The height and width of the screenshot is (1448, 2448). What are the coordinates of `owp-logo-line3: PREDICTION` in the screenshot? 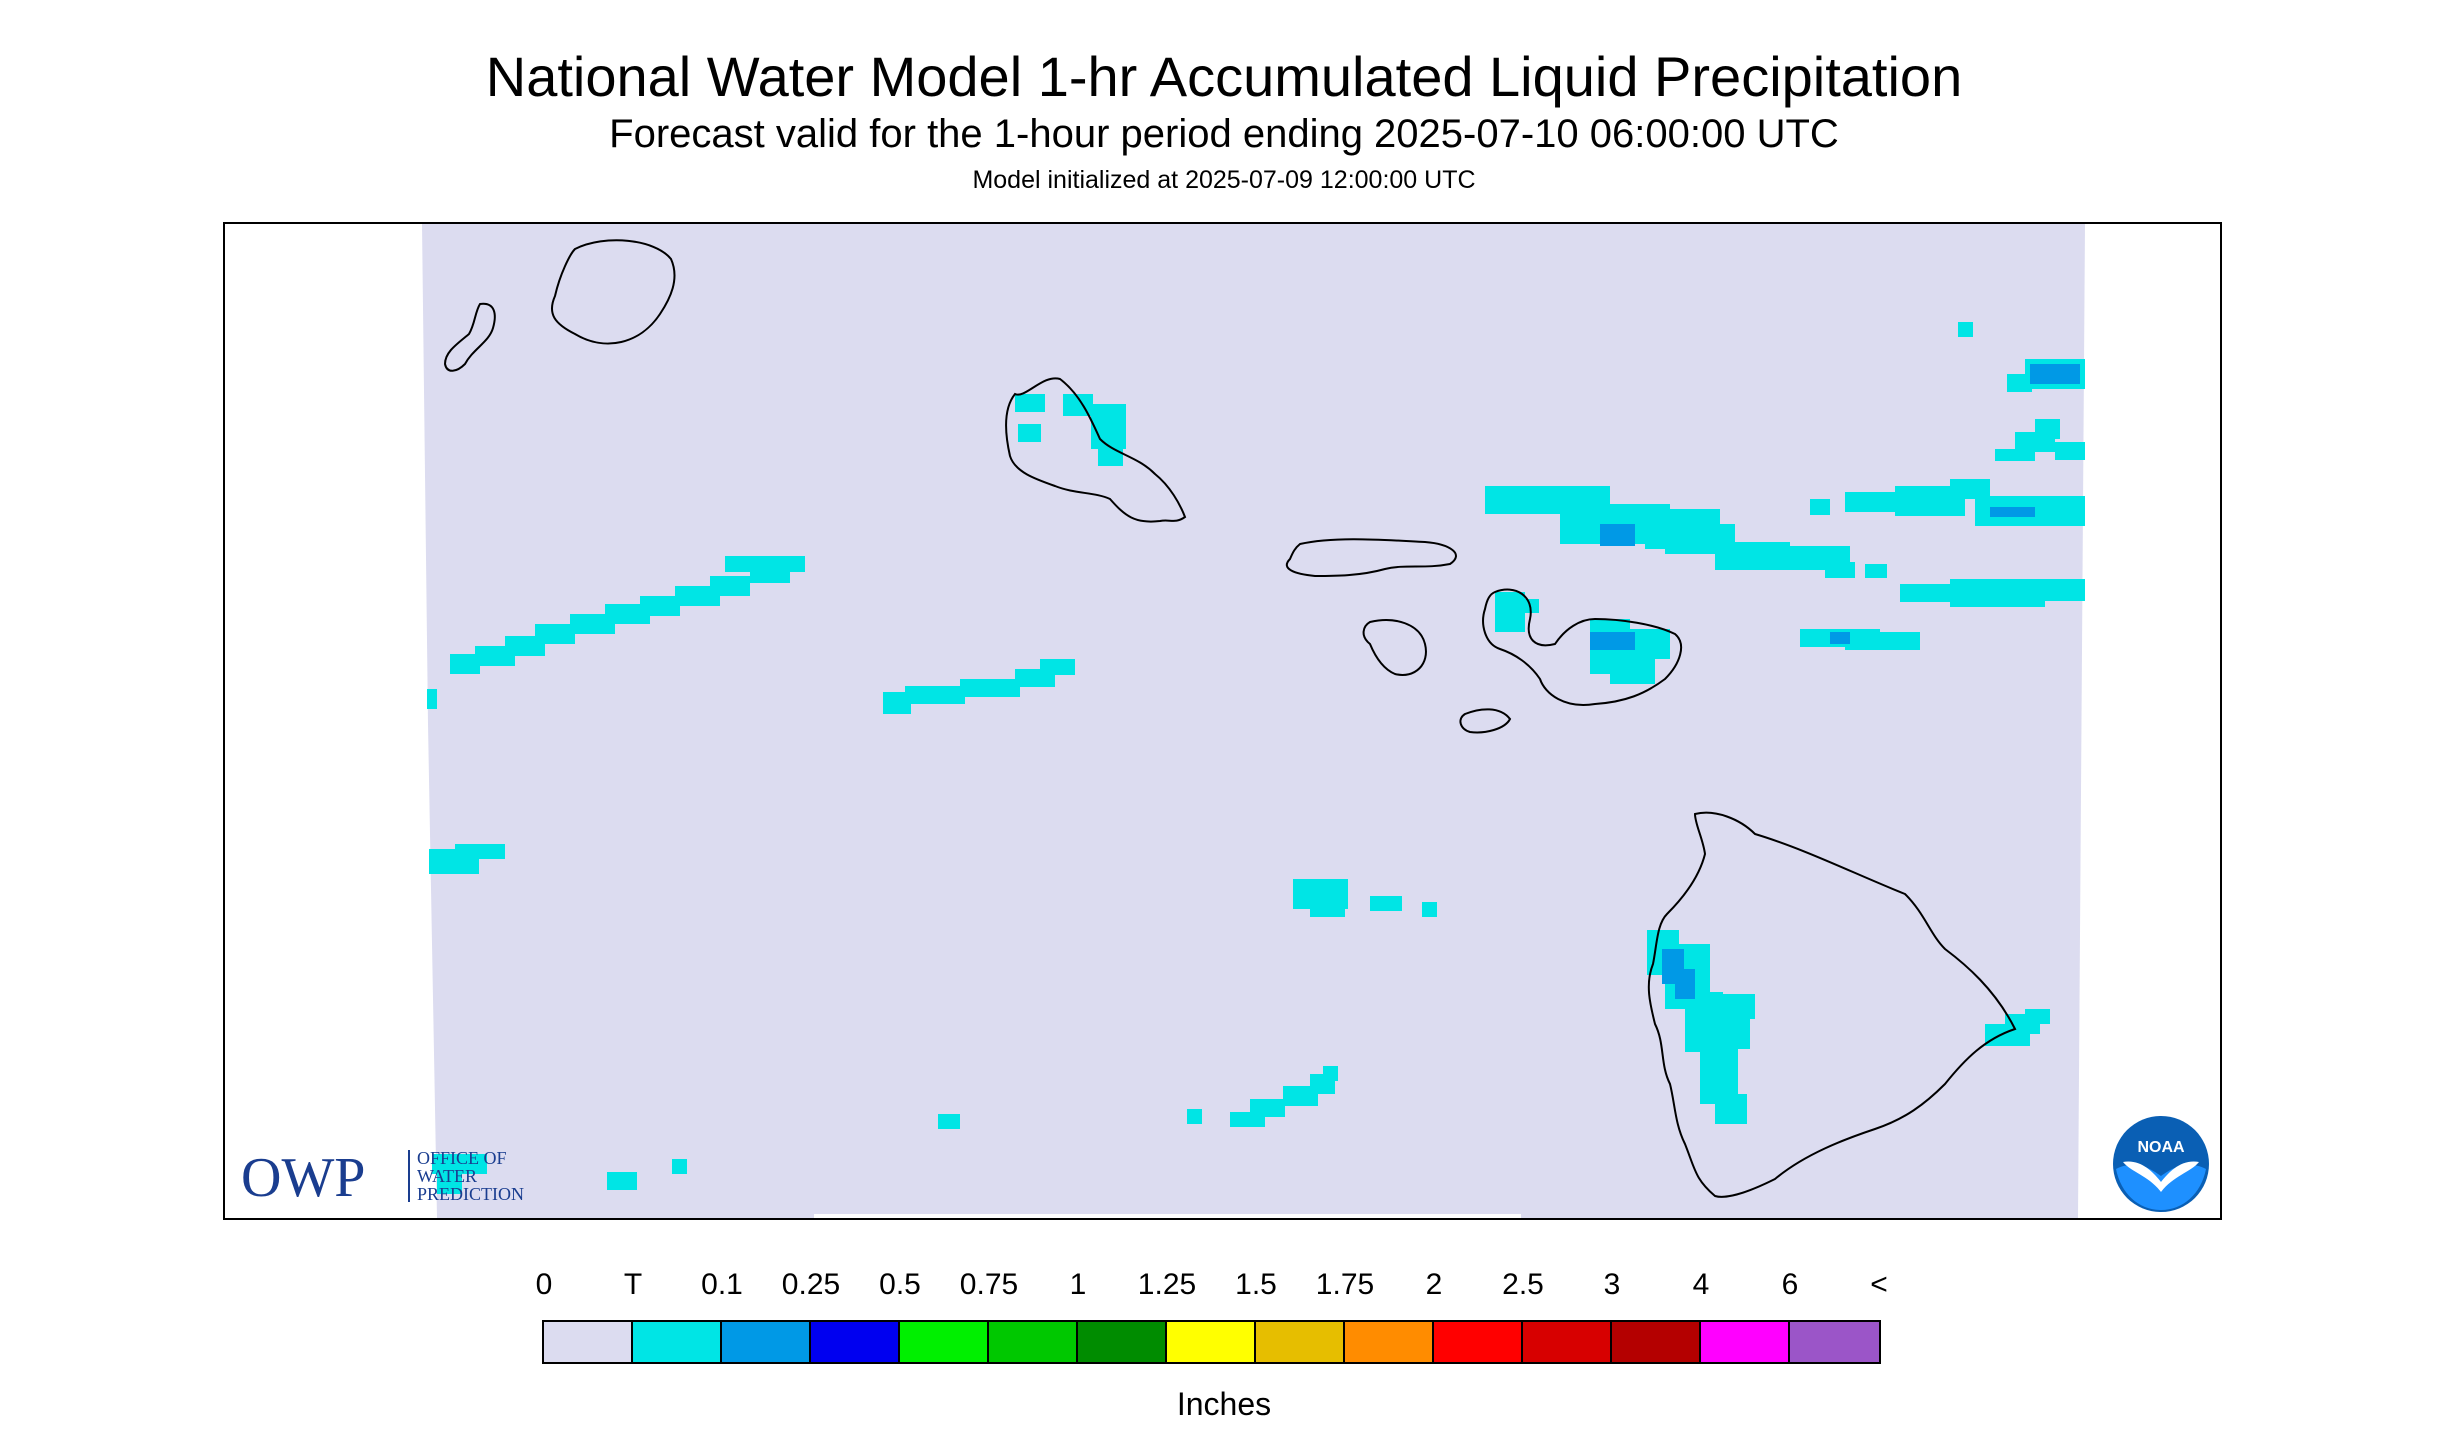 It's located at (470, 1194).